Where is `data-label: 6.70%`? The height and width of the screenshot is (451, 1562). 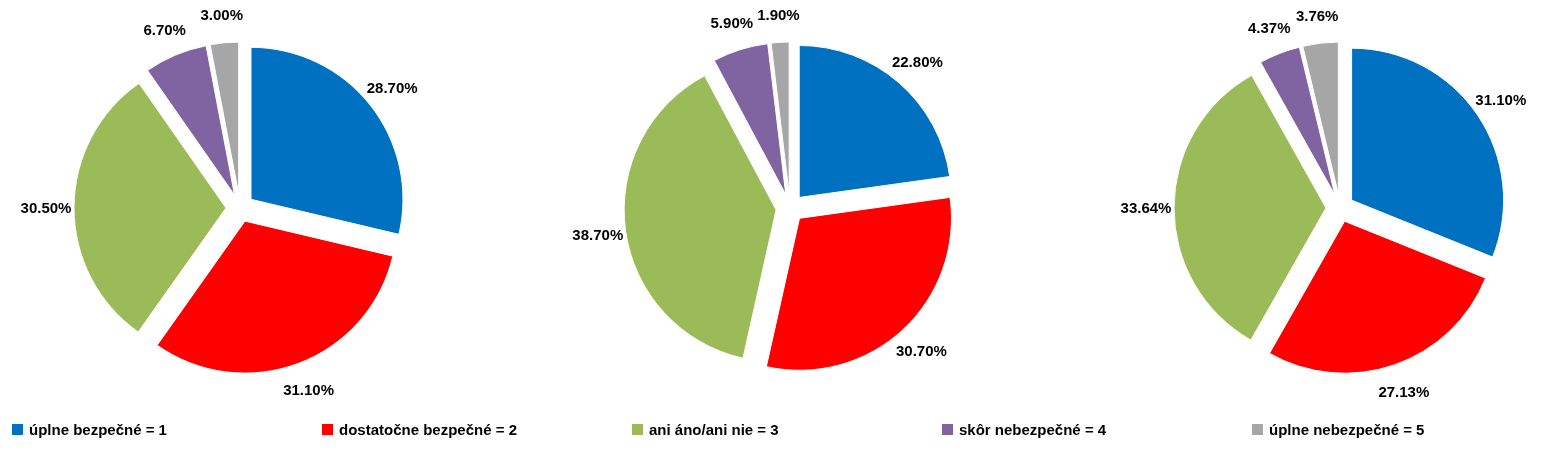
data-label: 6.70% is located at coordinates (164, 29).